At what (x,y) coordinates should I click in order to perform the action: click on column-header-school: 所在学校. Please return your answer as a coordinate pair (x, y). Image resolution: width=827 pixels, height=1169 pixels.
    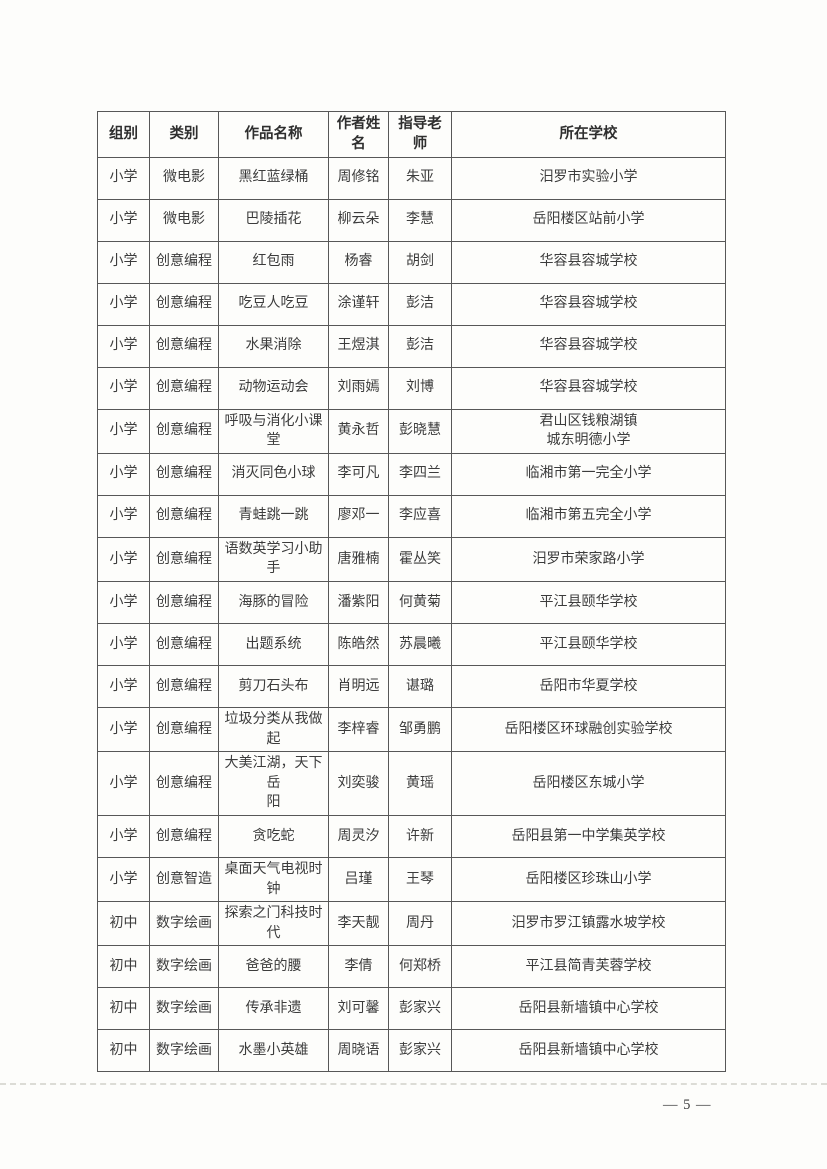
    Looking at the image, I should click on (588, 134).